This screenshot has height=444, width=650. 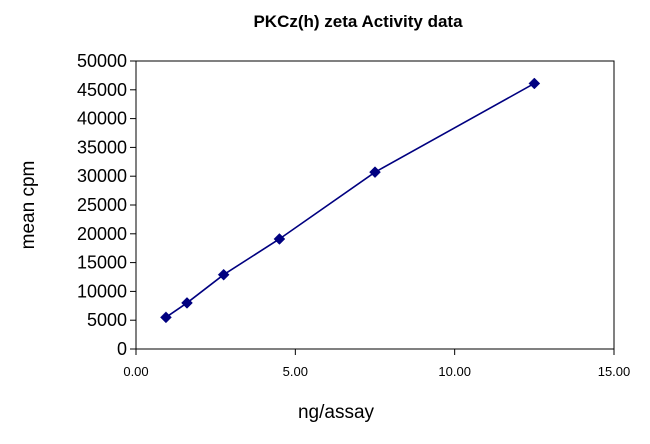 I want to click on chart-title: PKCz(h) zeta Activity data, so click(x=358, y=21).